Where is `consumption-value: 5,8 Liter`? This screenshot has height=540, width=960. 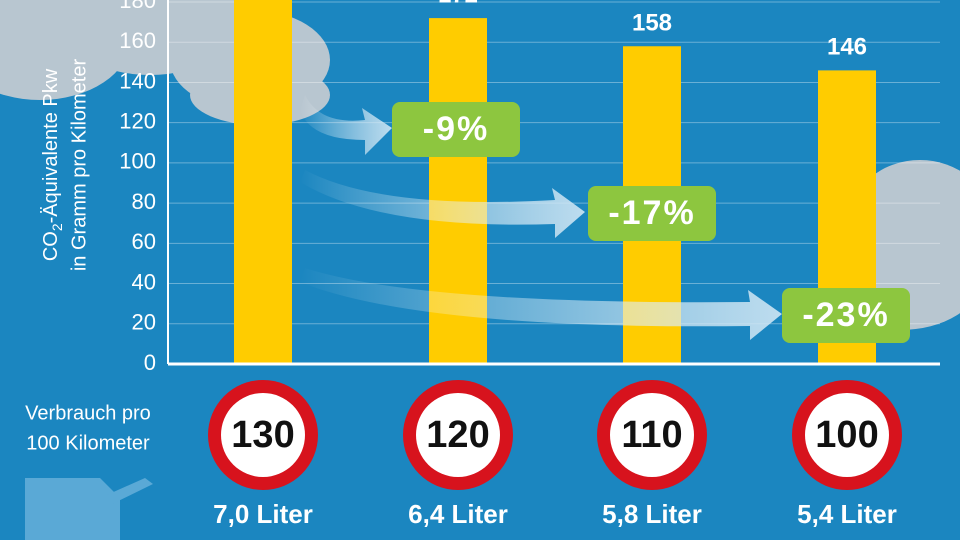
consumption-value: 5,8 Liter is located at coordinates (652, 514).